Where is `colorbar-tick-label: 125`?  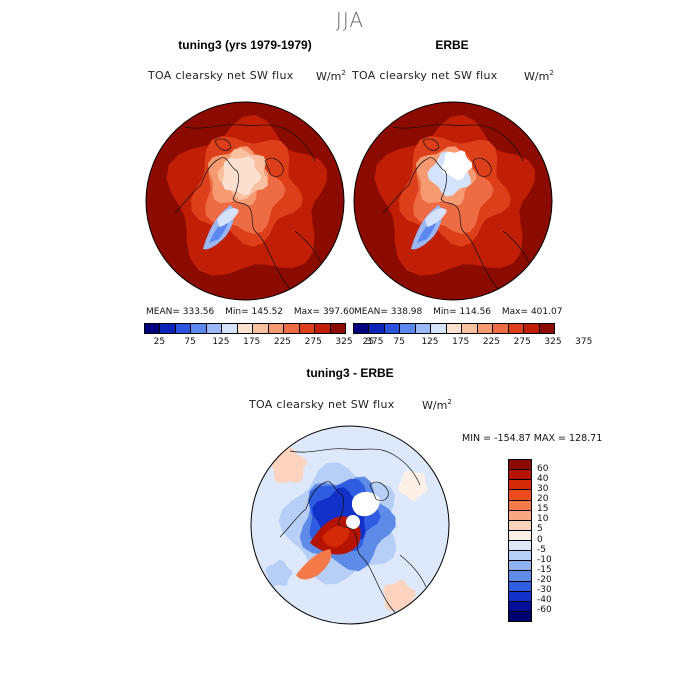
colorbar-tick-label: 125 is located at coordinates (430, 342).